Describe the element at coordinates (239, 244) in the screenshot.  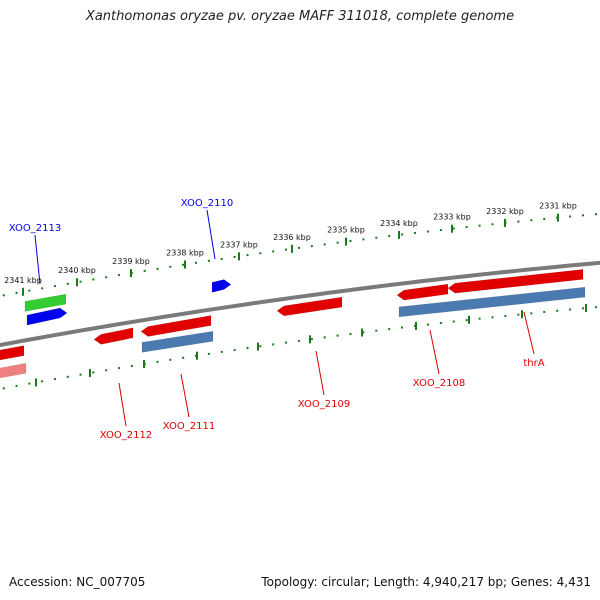
I see `tick-label: 2337 kbp` at that location.